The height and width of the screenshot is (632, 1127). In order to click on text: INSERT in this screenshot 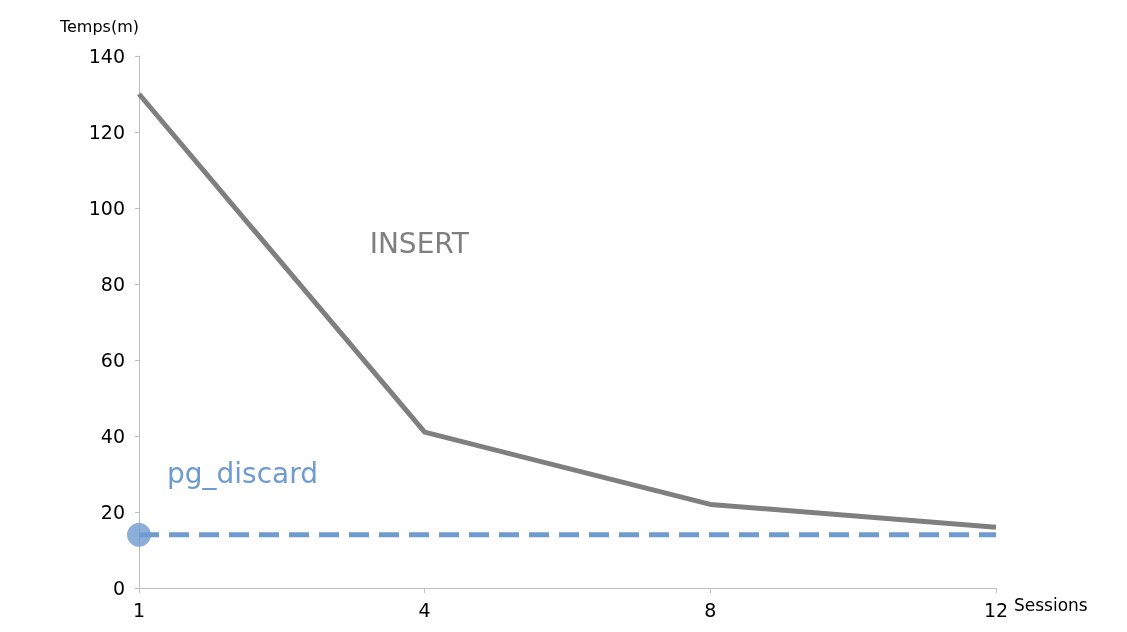, I will do `click(419, 243)`.